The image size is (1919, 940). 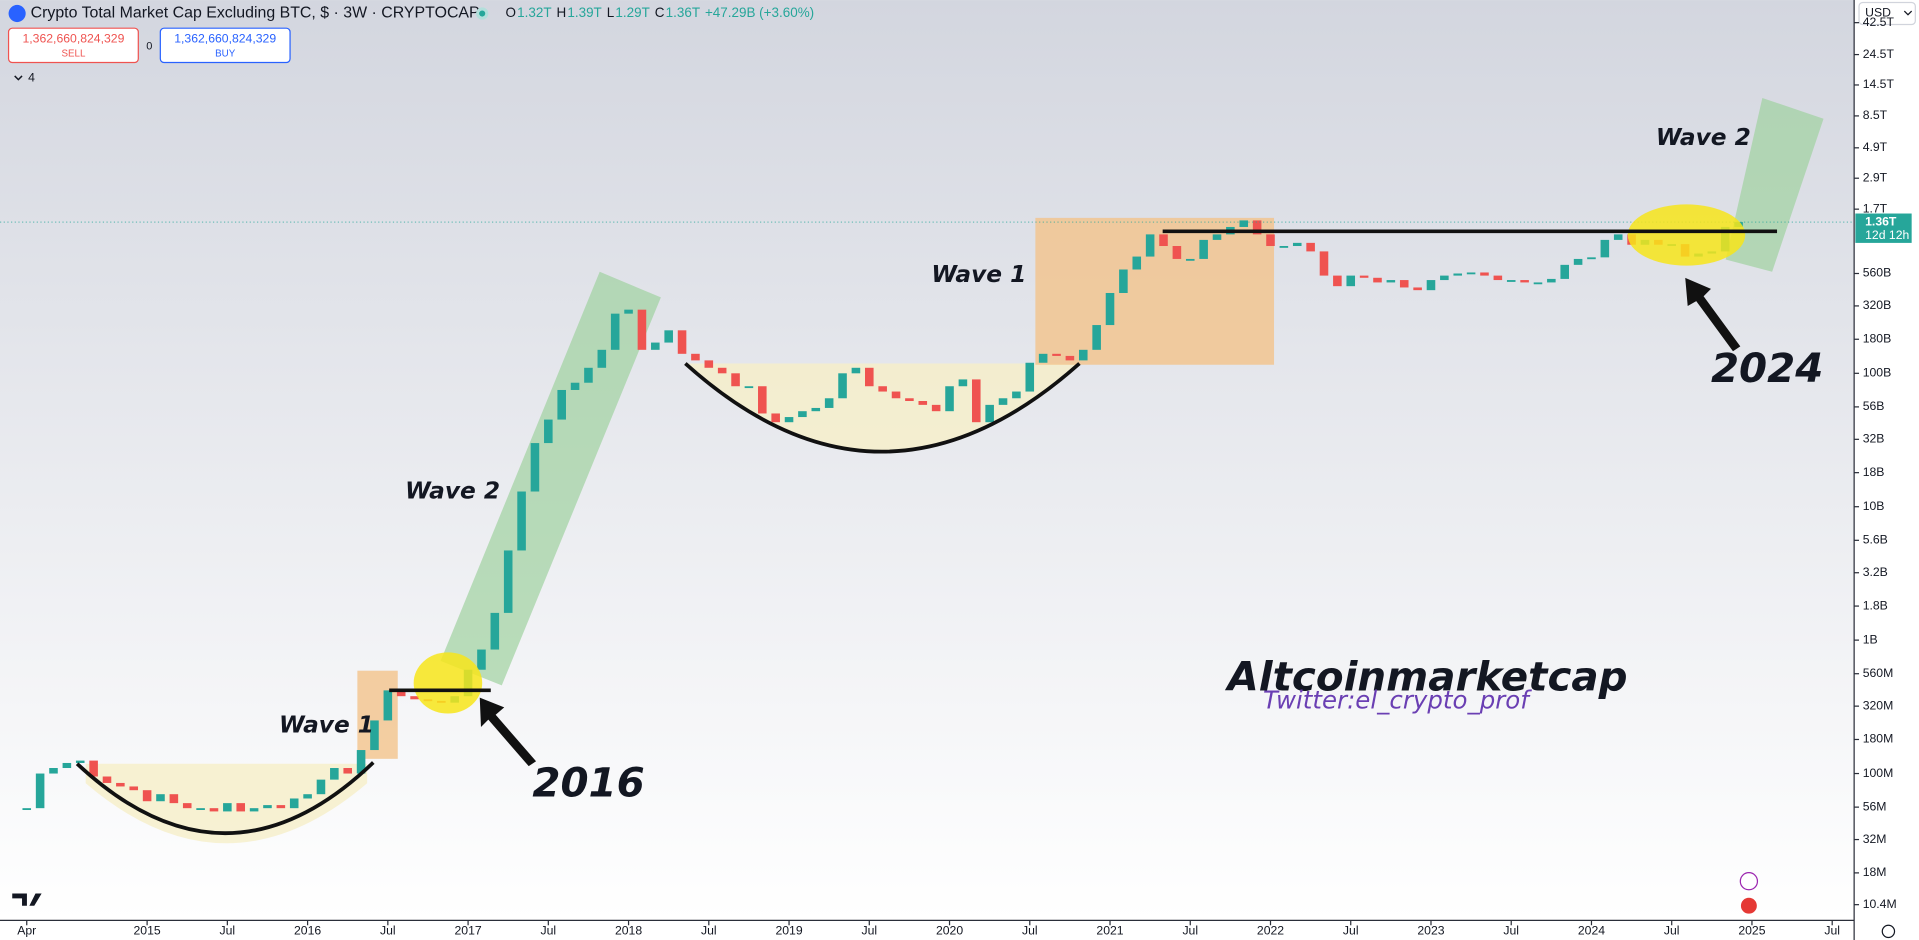 I want to click on spread: 0, so click(x=149, y=46).